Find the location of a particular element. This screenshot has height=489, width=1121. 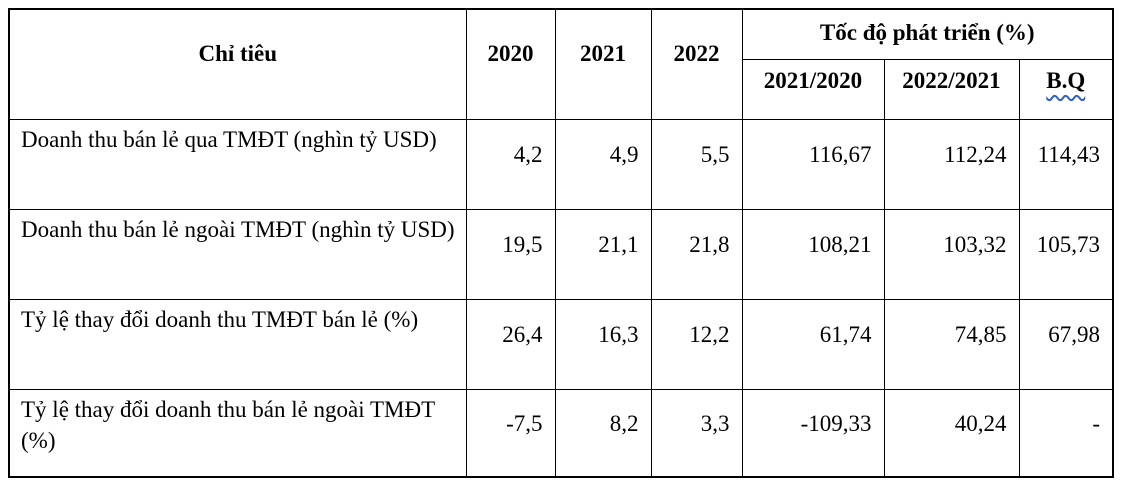

cell-value: 40,24 is located at coordinates (951, 433).